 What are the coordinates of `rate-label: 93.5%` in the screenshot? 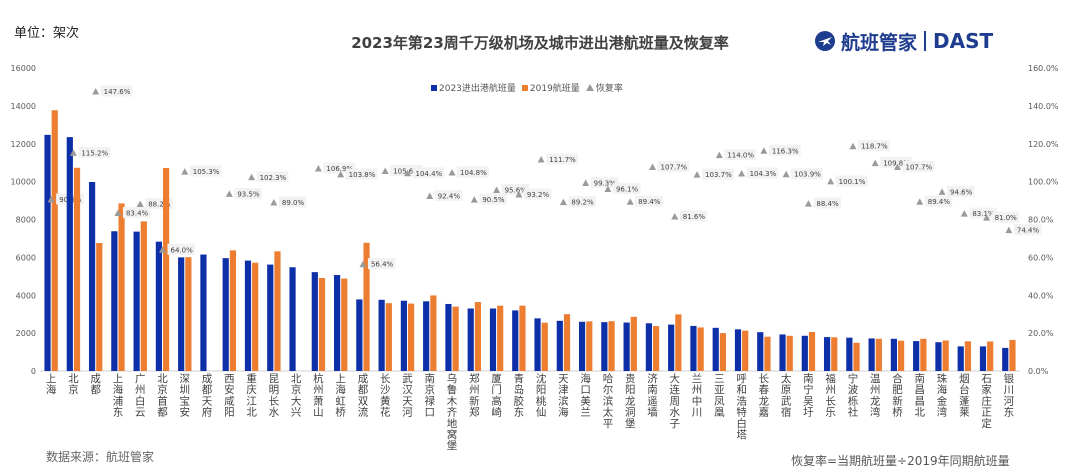 It's located at (248, 194).